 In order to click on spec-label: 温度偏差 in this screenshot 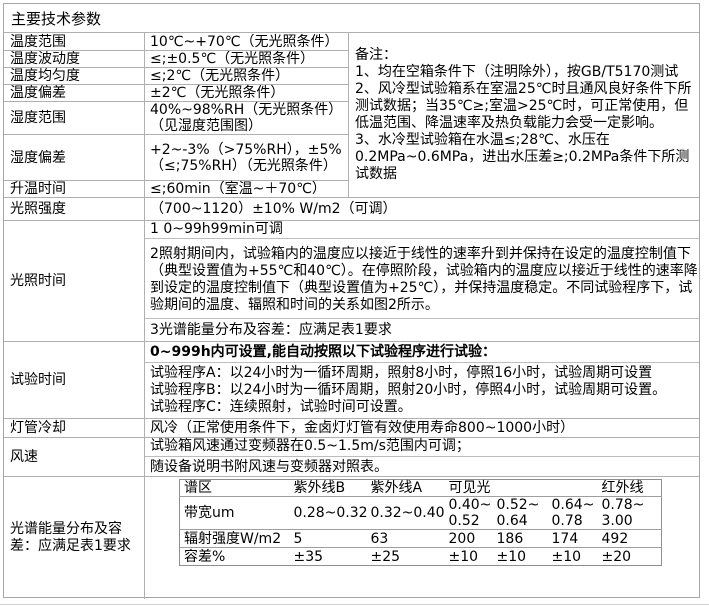, I will do `click(74, 93)`.